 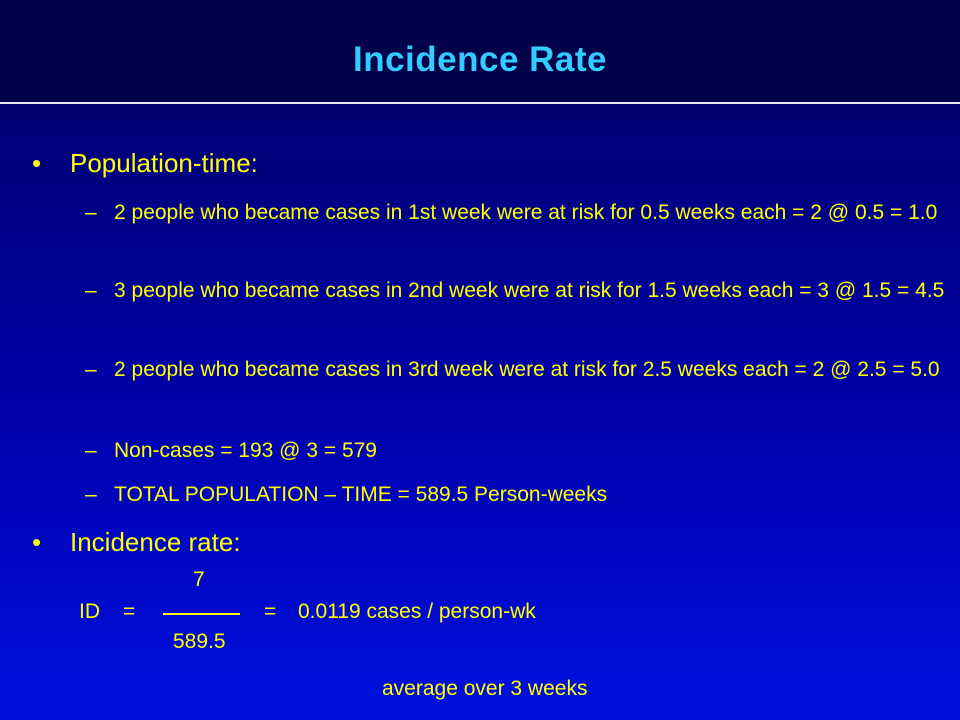 I want to click on bullet-label: Population-time:, so click(x=164, y=163).